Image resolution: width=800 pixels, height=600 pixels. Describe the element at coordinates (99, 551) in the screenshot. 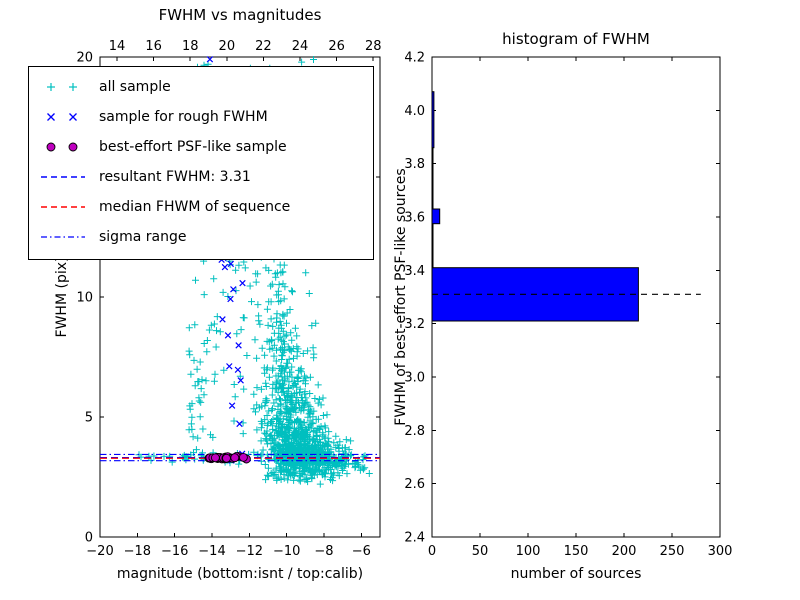

I see `svg-text: −20` at that location.